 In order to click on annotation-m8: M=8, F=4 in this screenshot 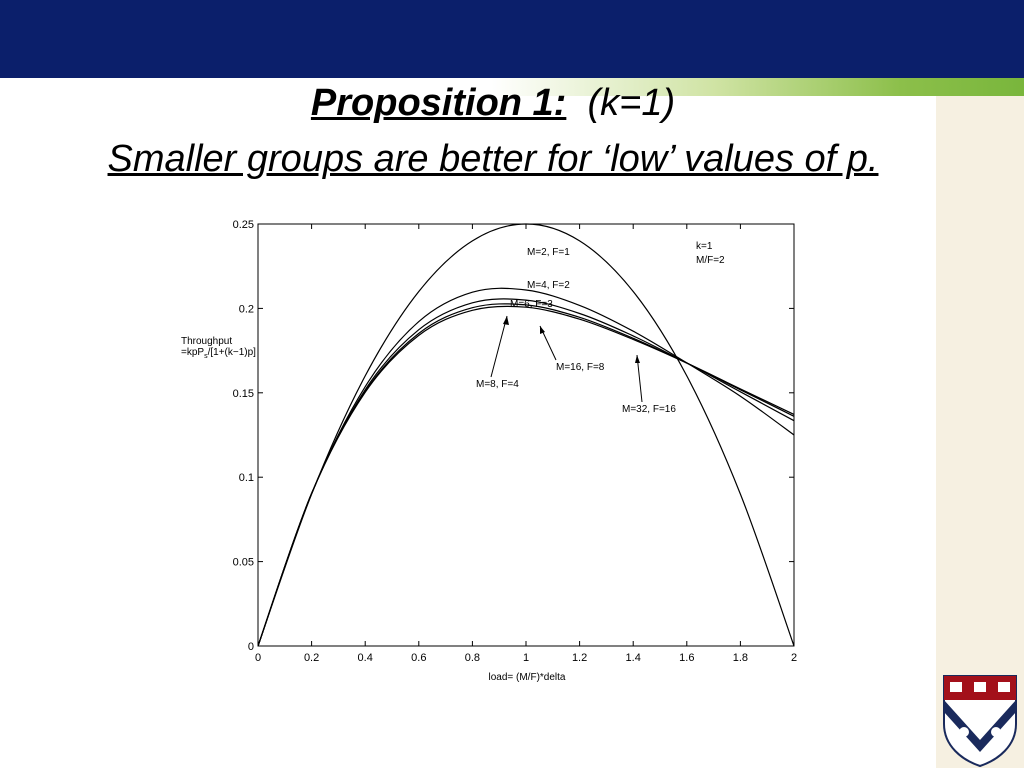, I will do `click(497, 384)`.